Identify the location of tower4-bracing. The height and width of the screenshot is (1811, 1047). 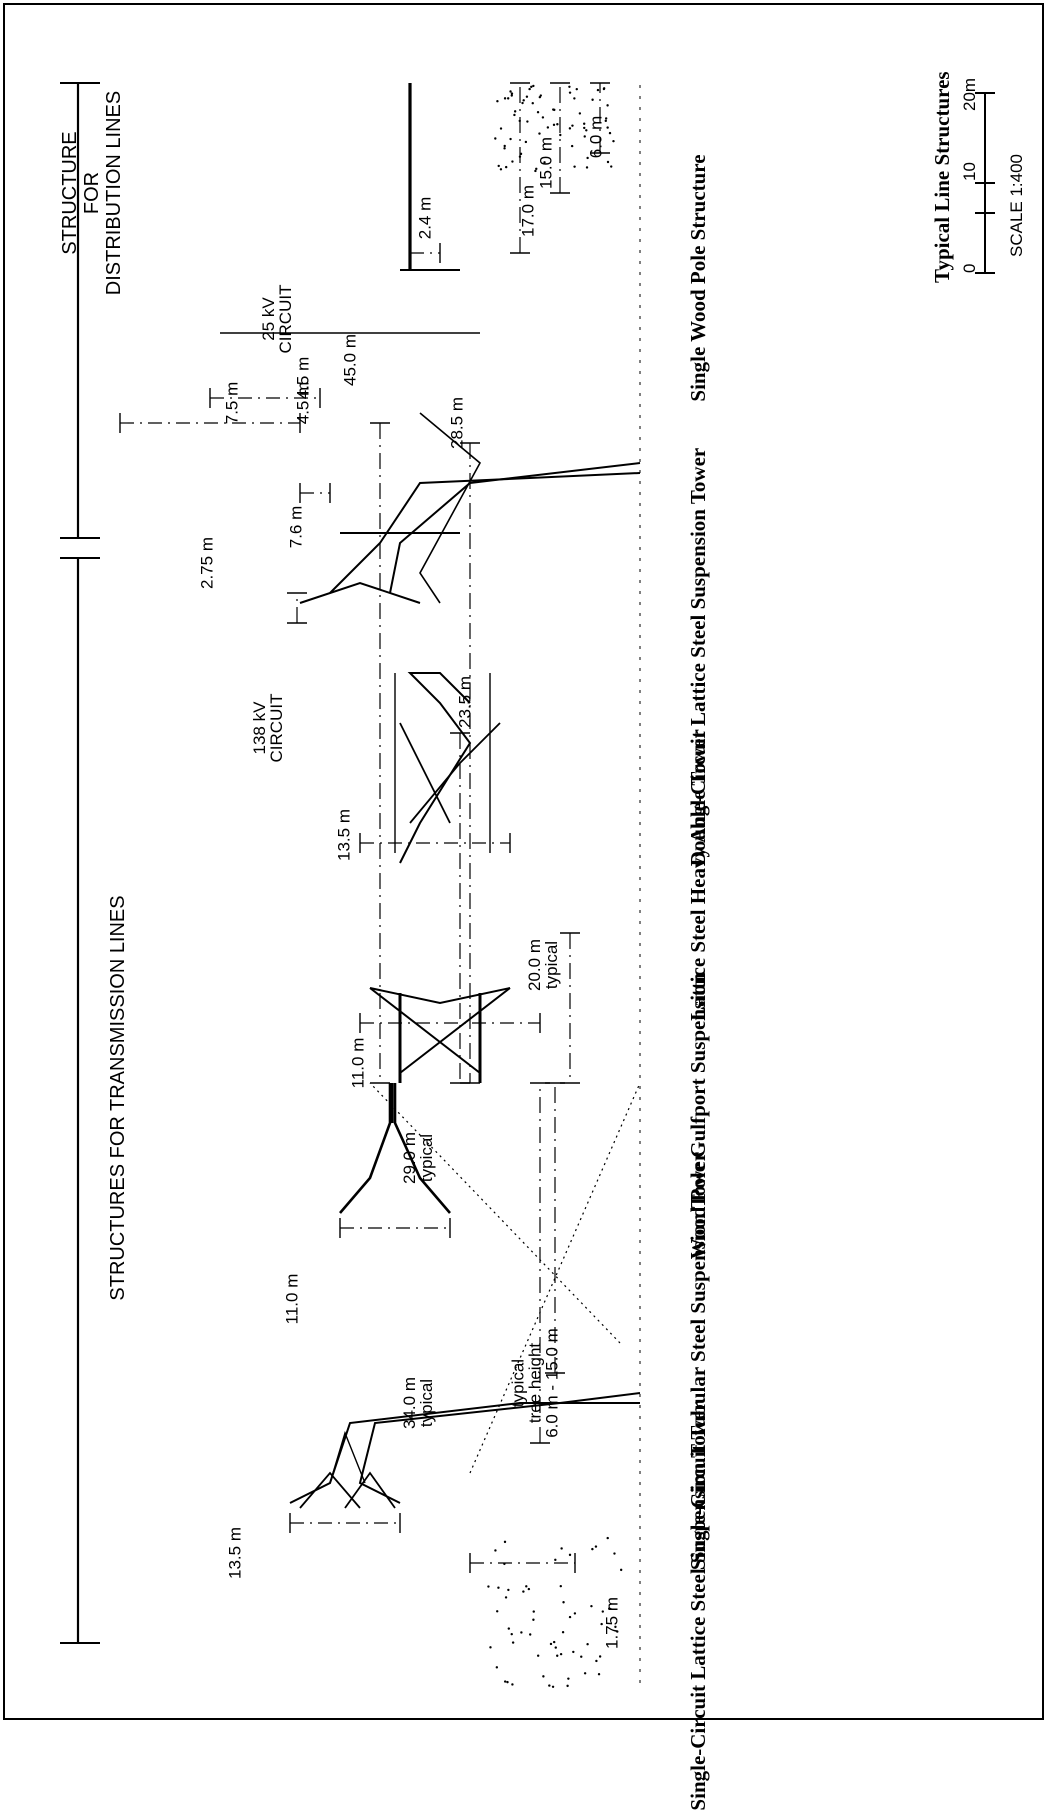
(450, 773).